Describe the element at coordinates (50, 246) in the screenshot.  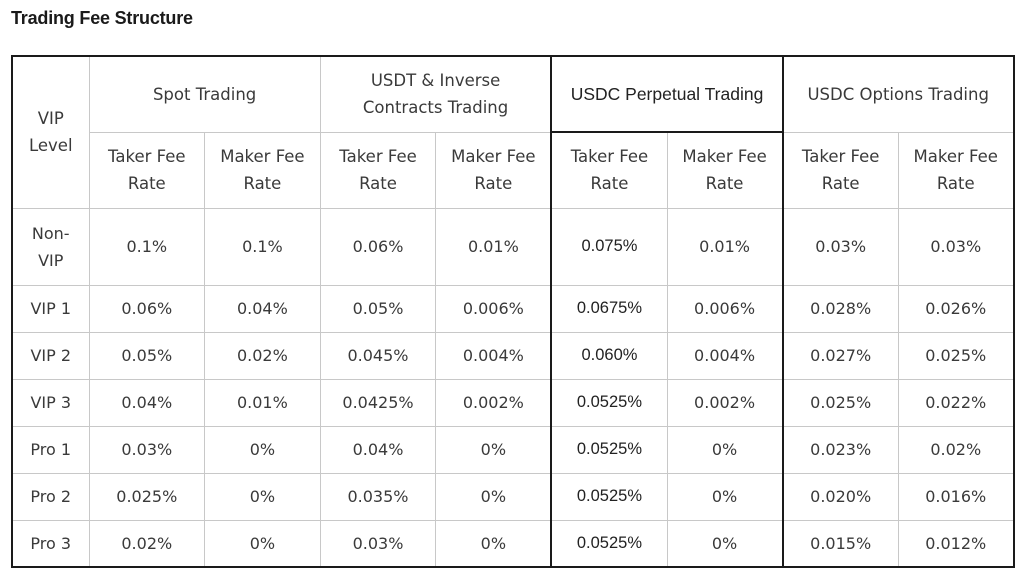
I see `vip-level-cell: Non-VIP` at that location.